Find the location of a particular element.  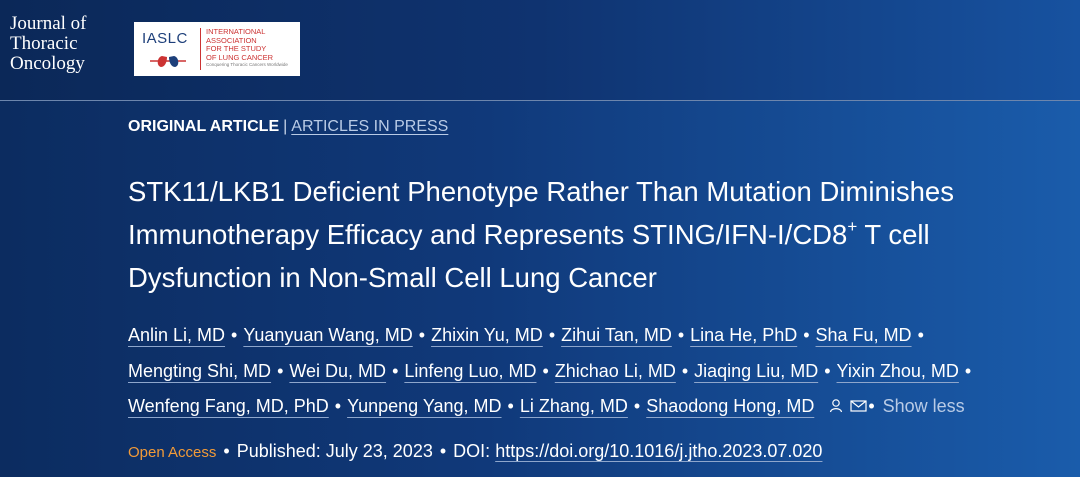

author-link: Yunpeng Yang, MD is located at coordinates (424, 406).